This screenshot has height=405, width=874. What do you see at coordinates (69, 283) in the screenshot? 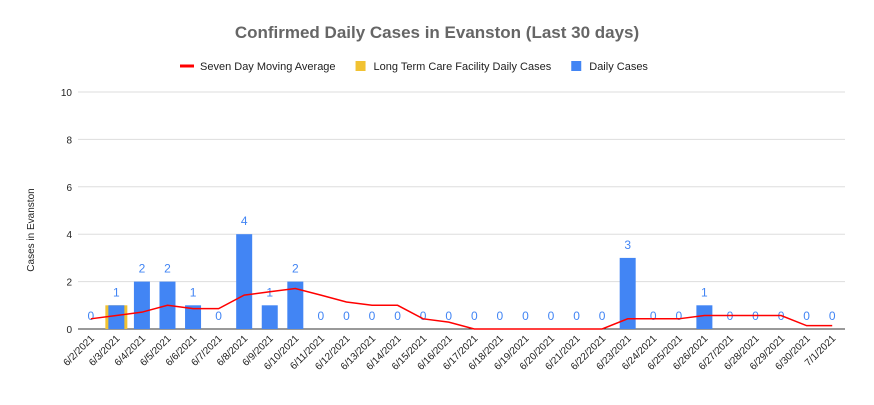
I see `y-tick-label: 2` at bounding box center [69, 283].